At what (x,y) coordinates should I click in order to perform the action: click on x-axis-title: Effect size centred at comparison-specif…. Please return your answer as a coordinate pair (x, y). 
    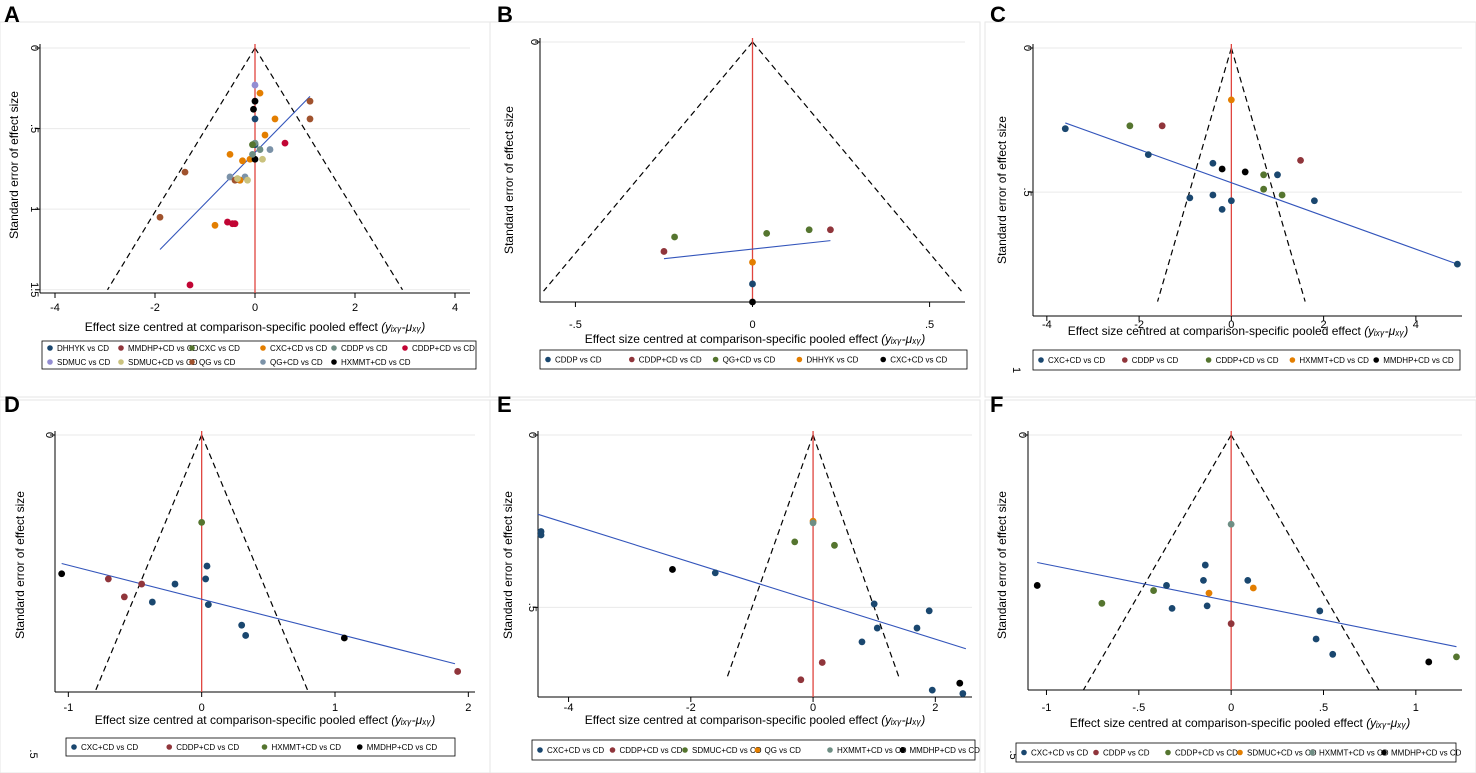
    Looking at the image, I should click on (1240, 723).